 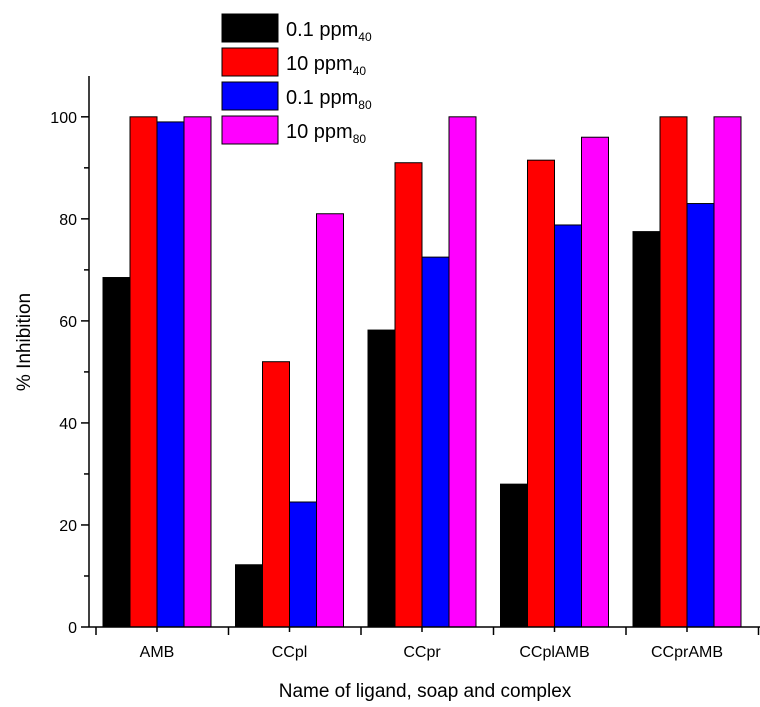 I want to click on legend-label-3: 10 ppm80, so click(x=326, y=133).